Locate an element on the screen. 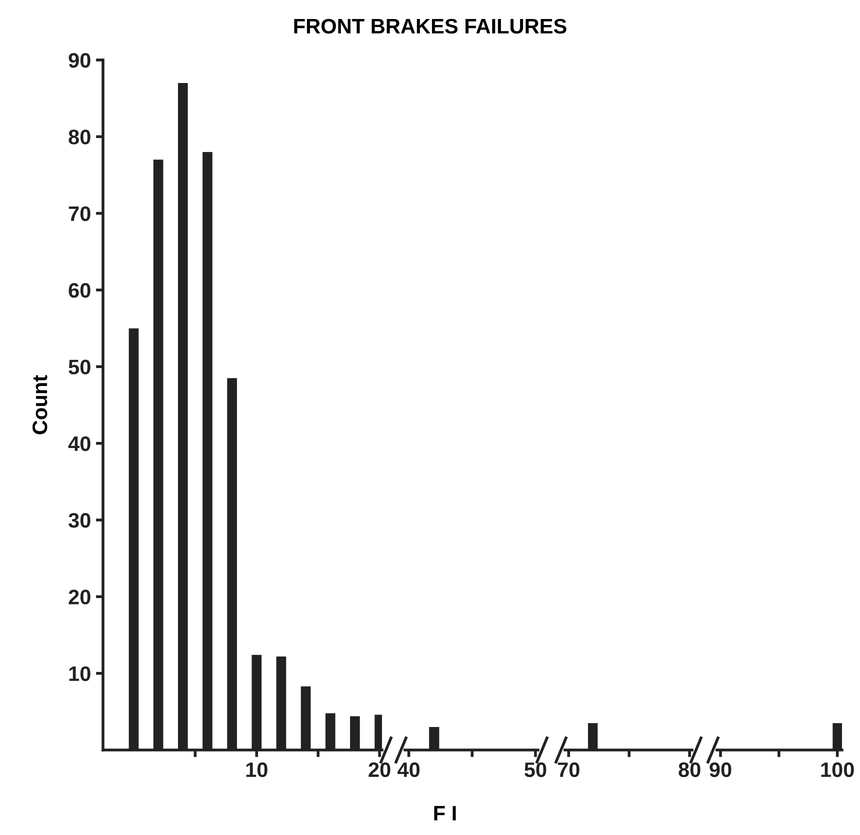 This screenshot has width=860, height=835. y-tick-label: 10 is located at coordinates (79, 674).